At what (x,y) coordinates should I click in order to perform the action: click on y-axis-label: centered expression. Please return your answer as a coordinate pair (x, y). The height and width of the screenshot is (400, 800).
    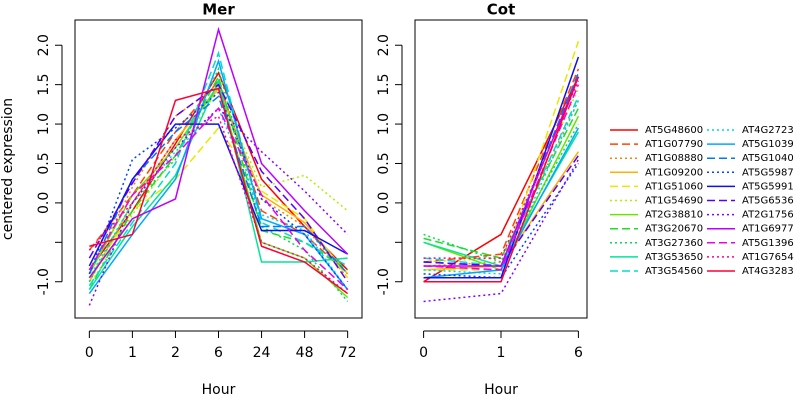
    Looking at the image, I should click on (8, 169).